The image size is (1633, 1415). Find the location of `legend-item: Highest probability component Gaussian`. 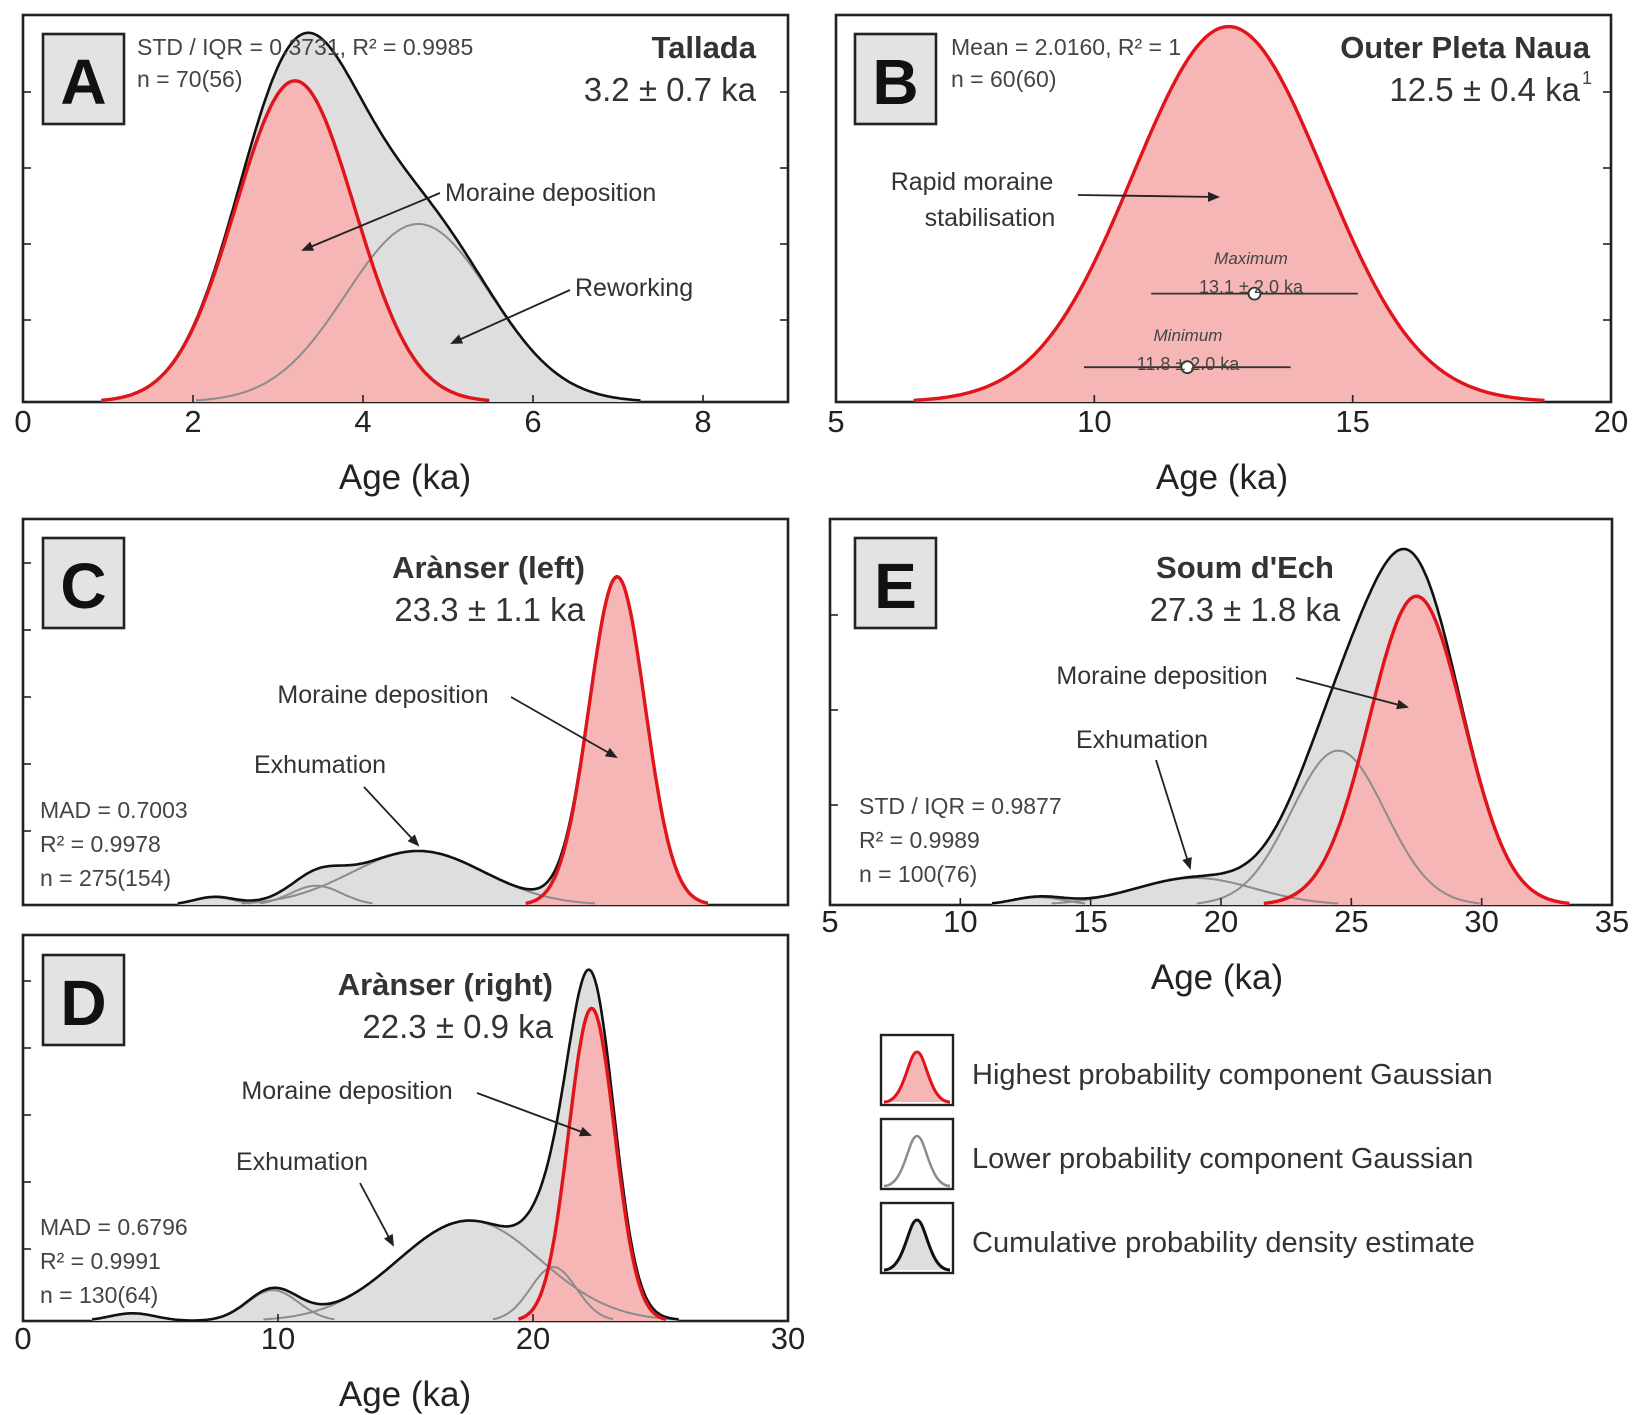

legend-item: Highest probability component Gaussian is located at coordinates (1186, 1070).